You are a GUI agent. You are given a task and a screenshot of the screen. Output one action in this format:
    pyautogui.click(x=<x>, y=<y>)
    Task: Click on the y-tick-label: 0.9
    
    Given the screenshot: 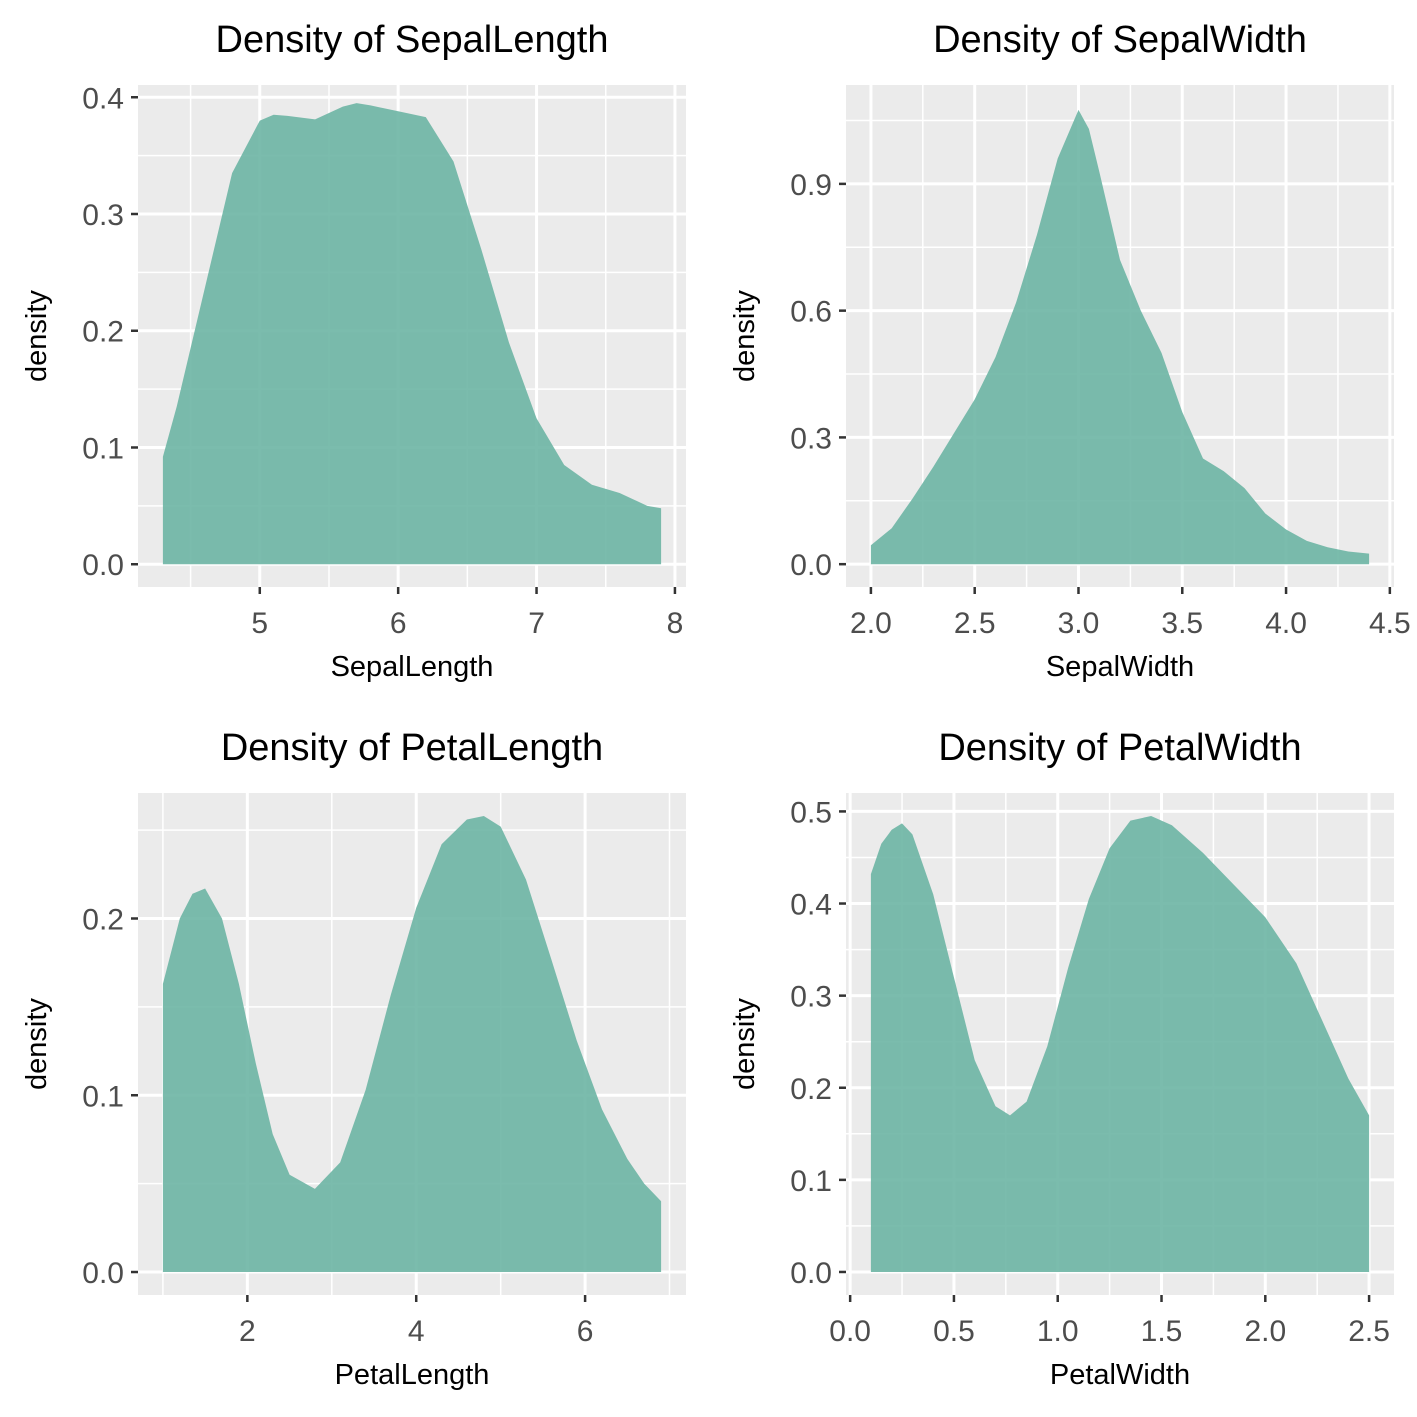 What is the action you would take?
    pyautogui.click(x=811, y=185)
    